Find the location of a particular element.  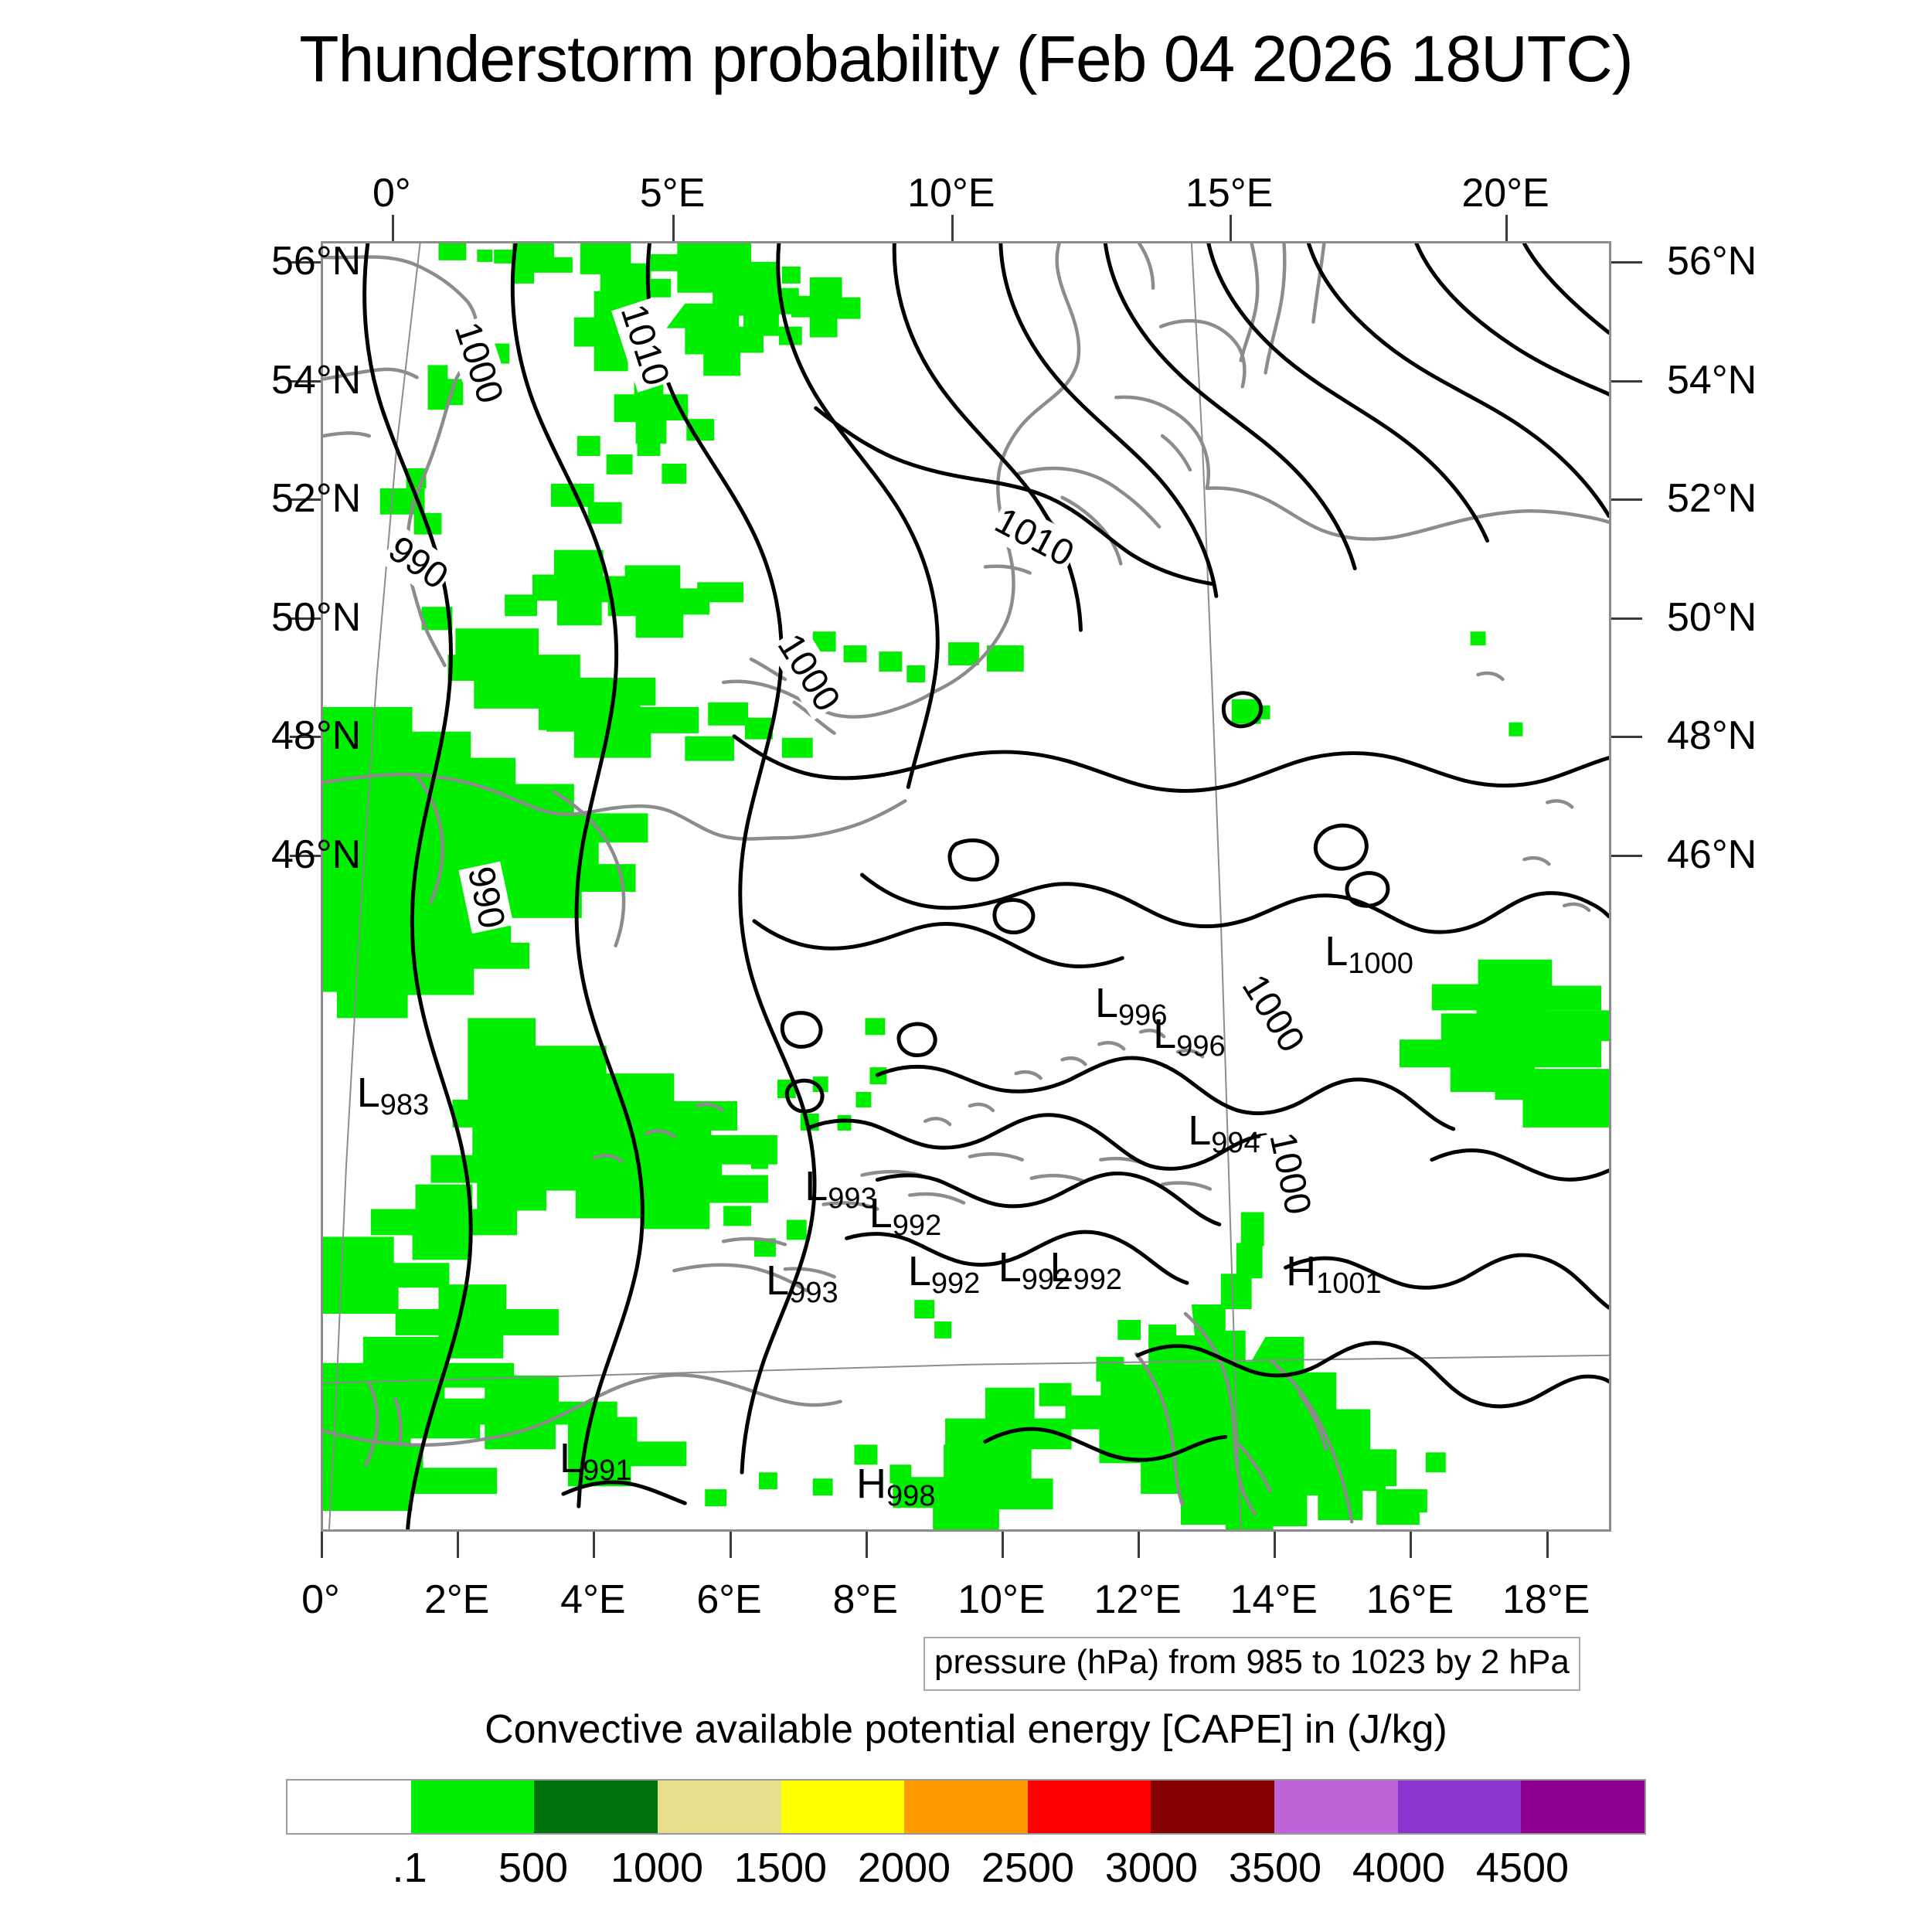

lon-label-bottom: 16°E is located at coordinates (1410, 1600).